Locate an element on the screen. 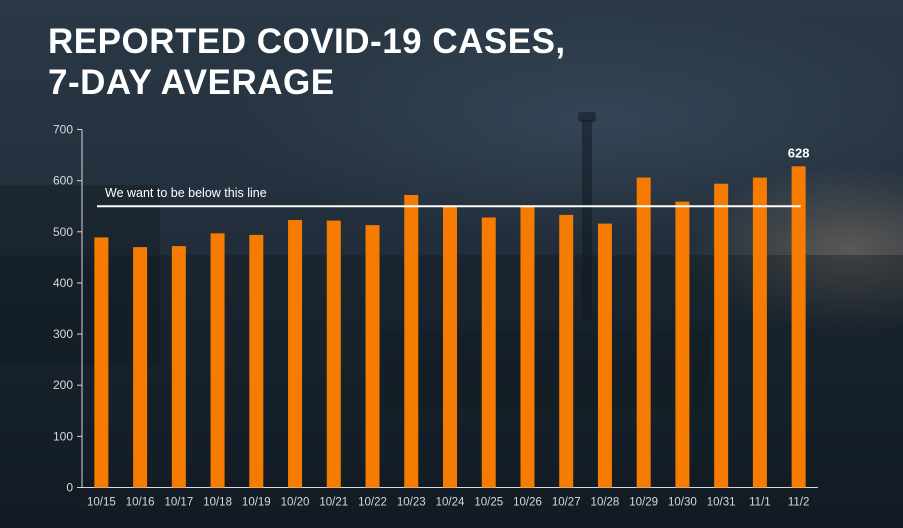  y-tick-label: 700 is located at coordinates (63, 130).